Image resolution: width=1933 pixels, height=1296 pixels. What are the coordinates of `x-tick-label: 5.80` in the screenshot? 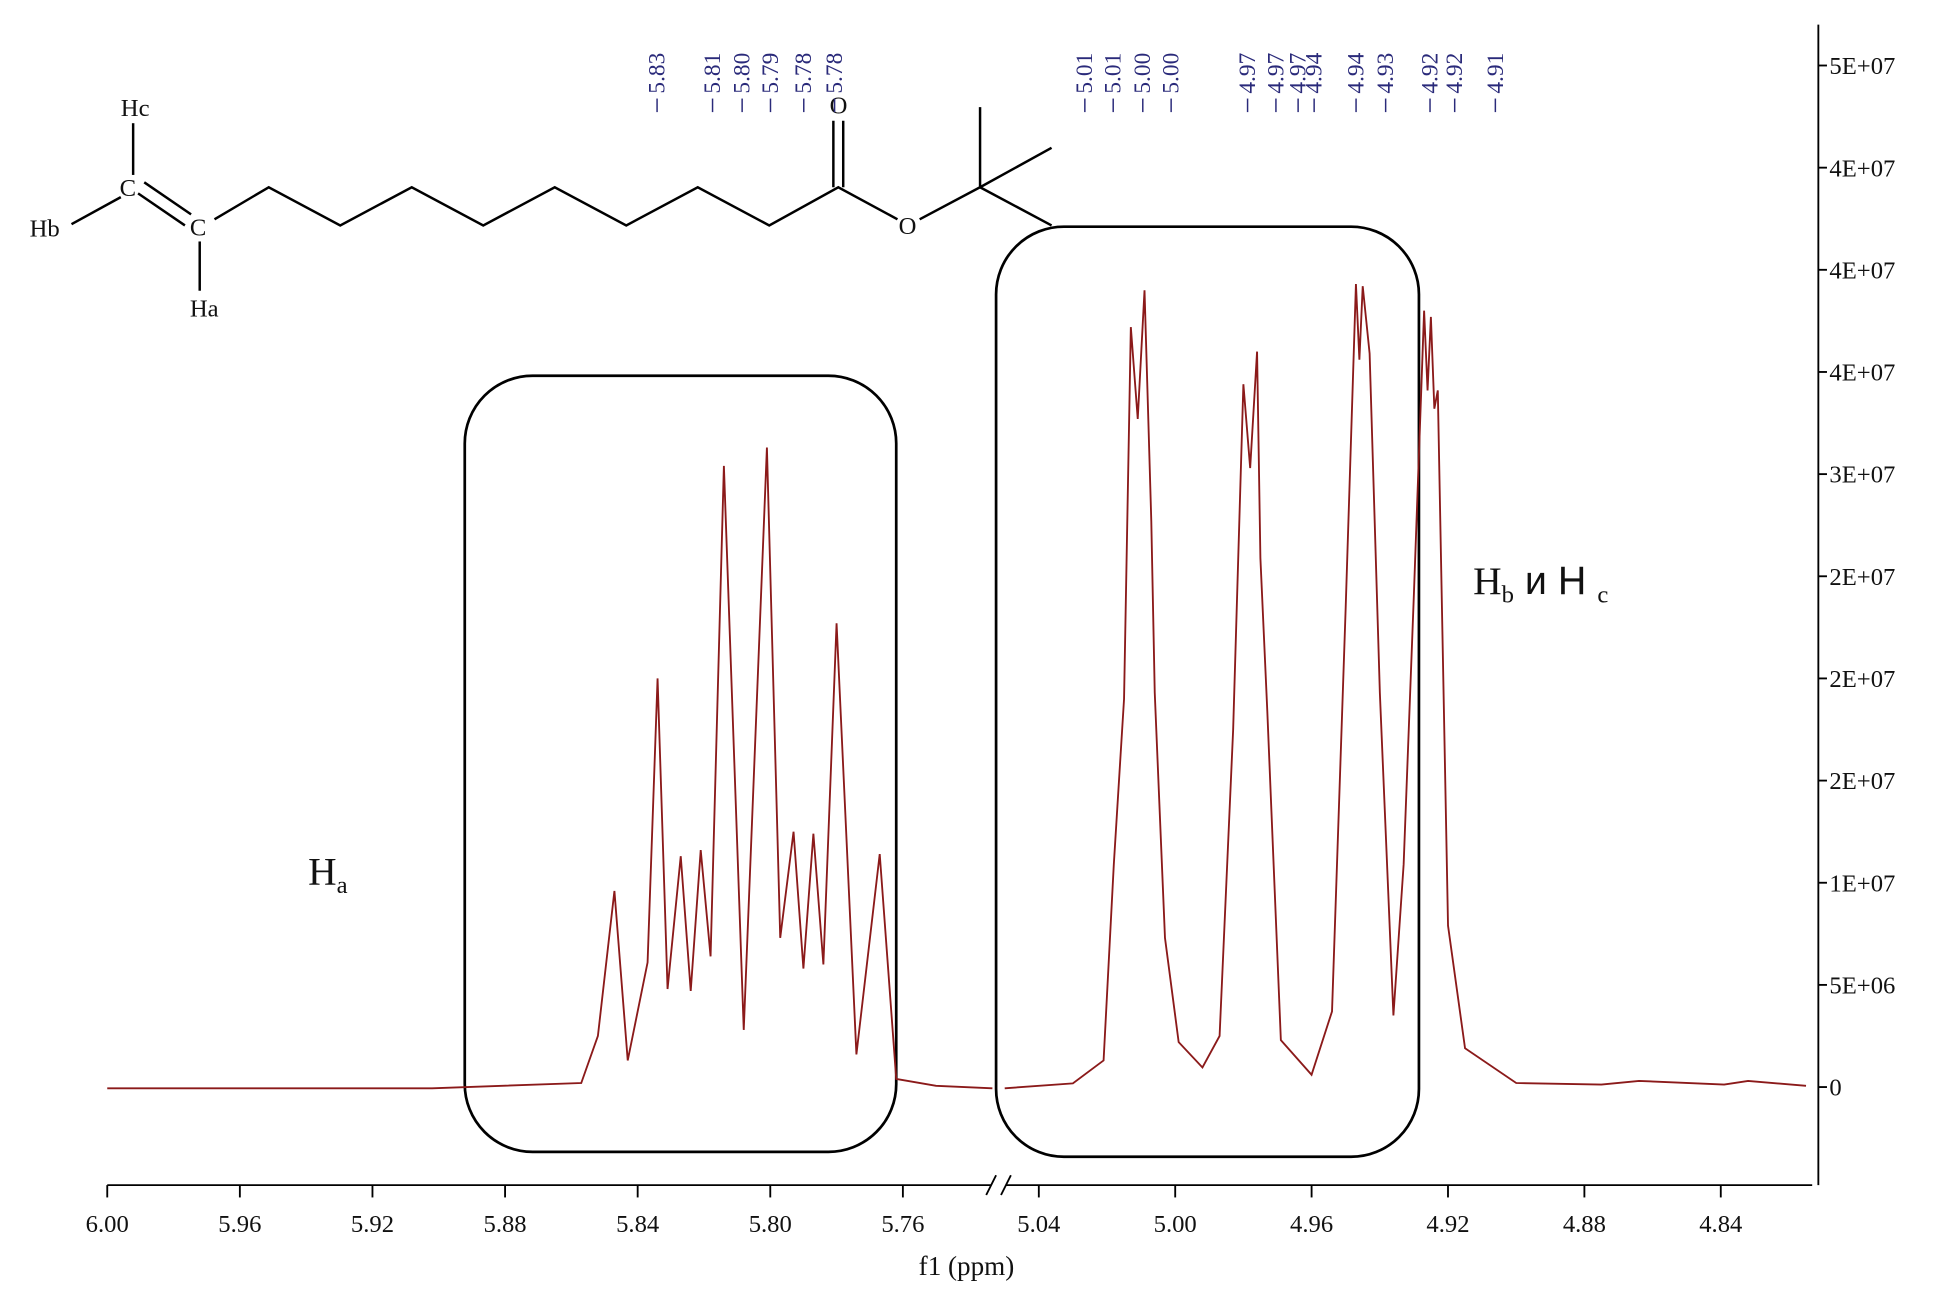 It's located at (770, 1224).